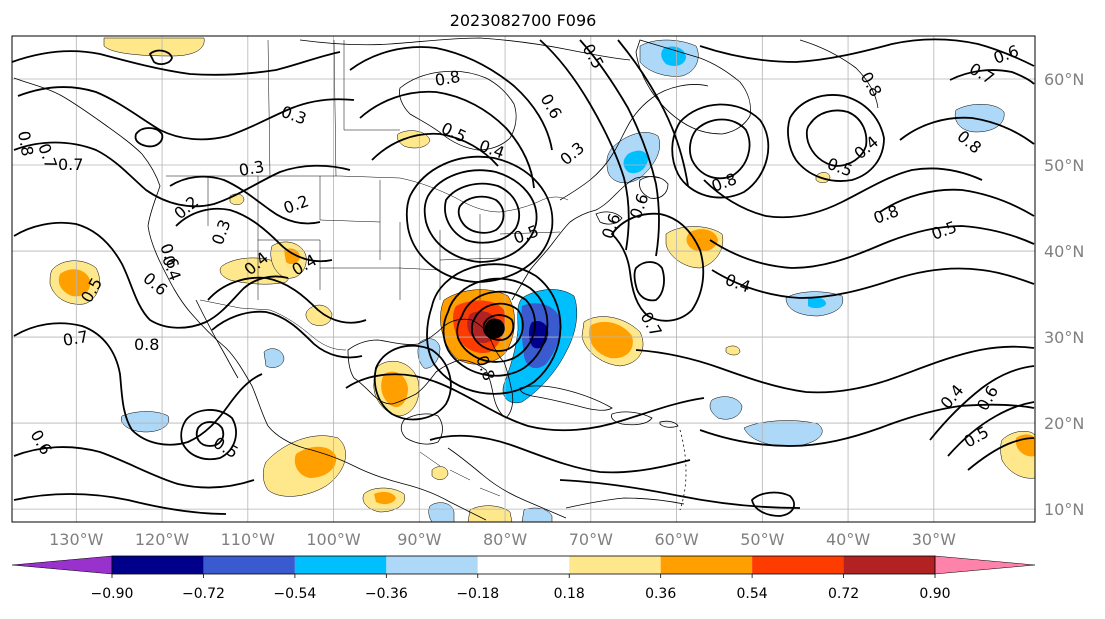 Image resolution: width=1105 pixels, height=619 pixels. I want to click on fill-negative-pacific, so click(145, 422).